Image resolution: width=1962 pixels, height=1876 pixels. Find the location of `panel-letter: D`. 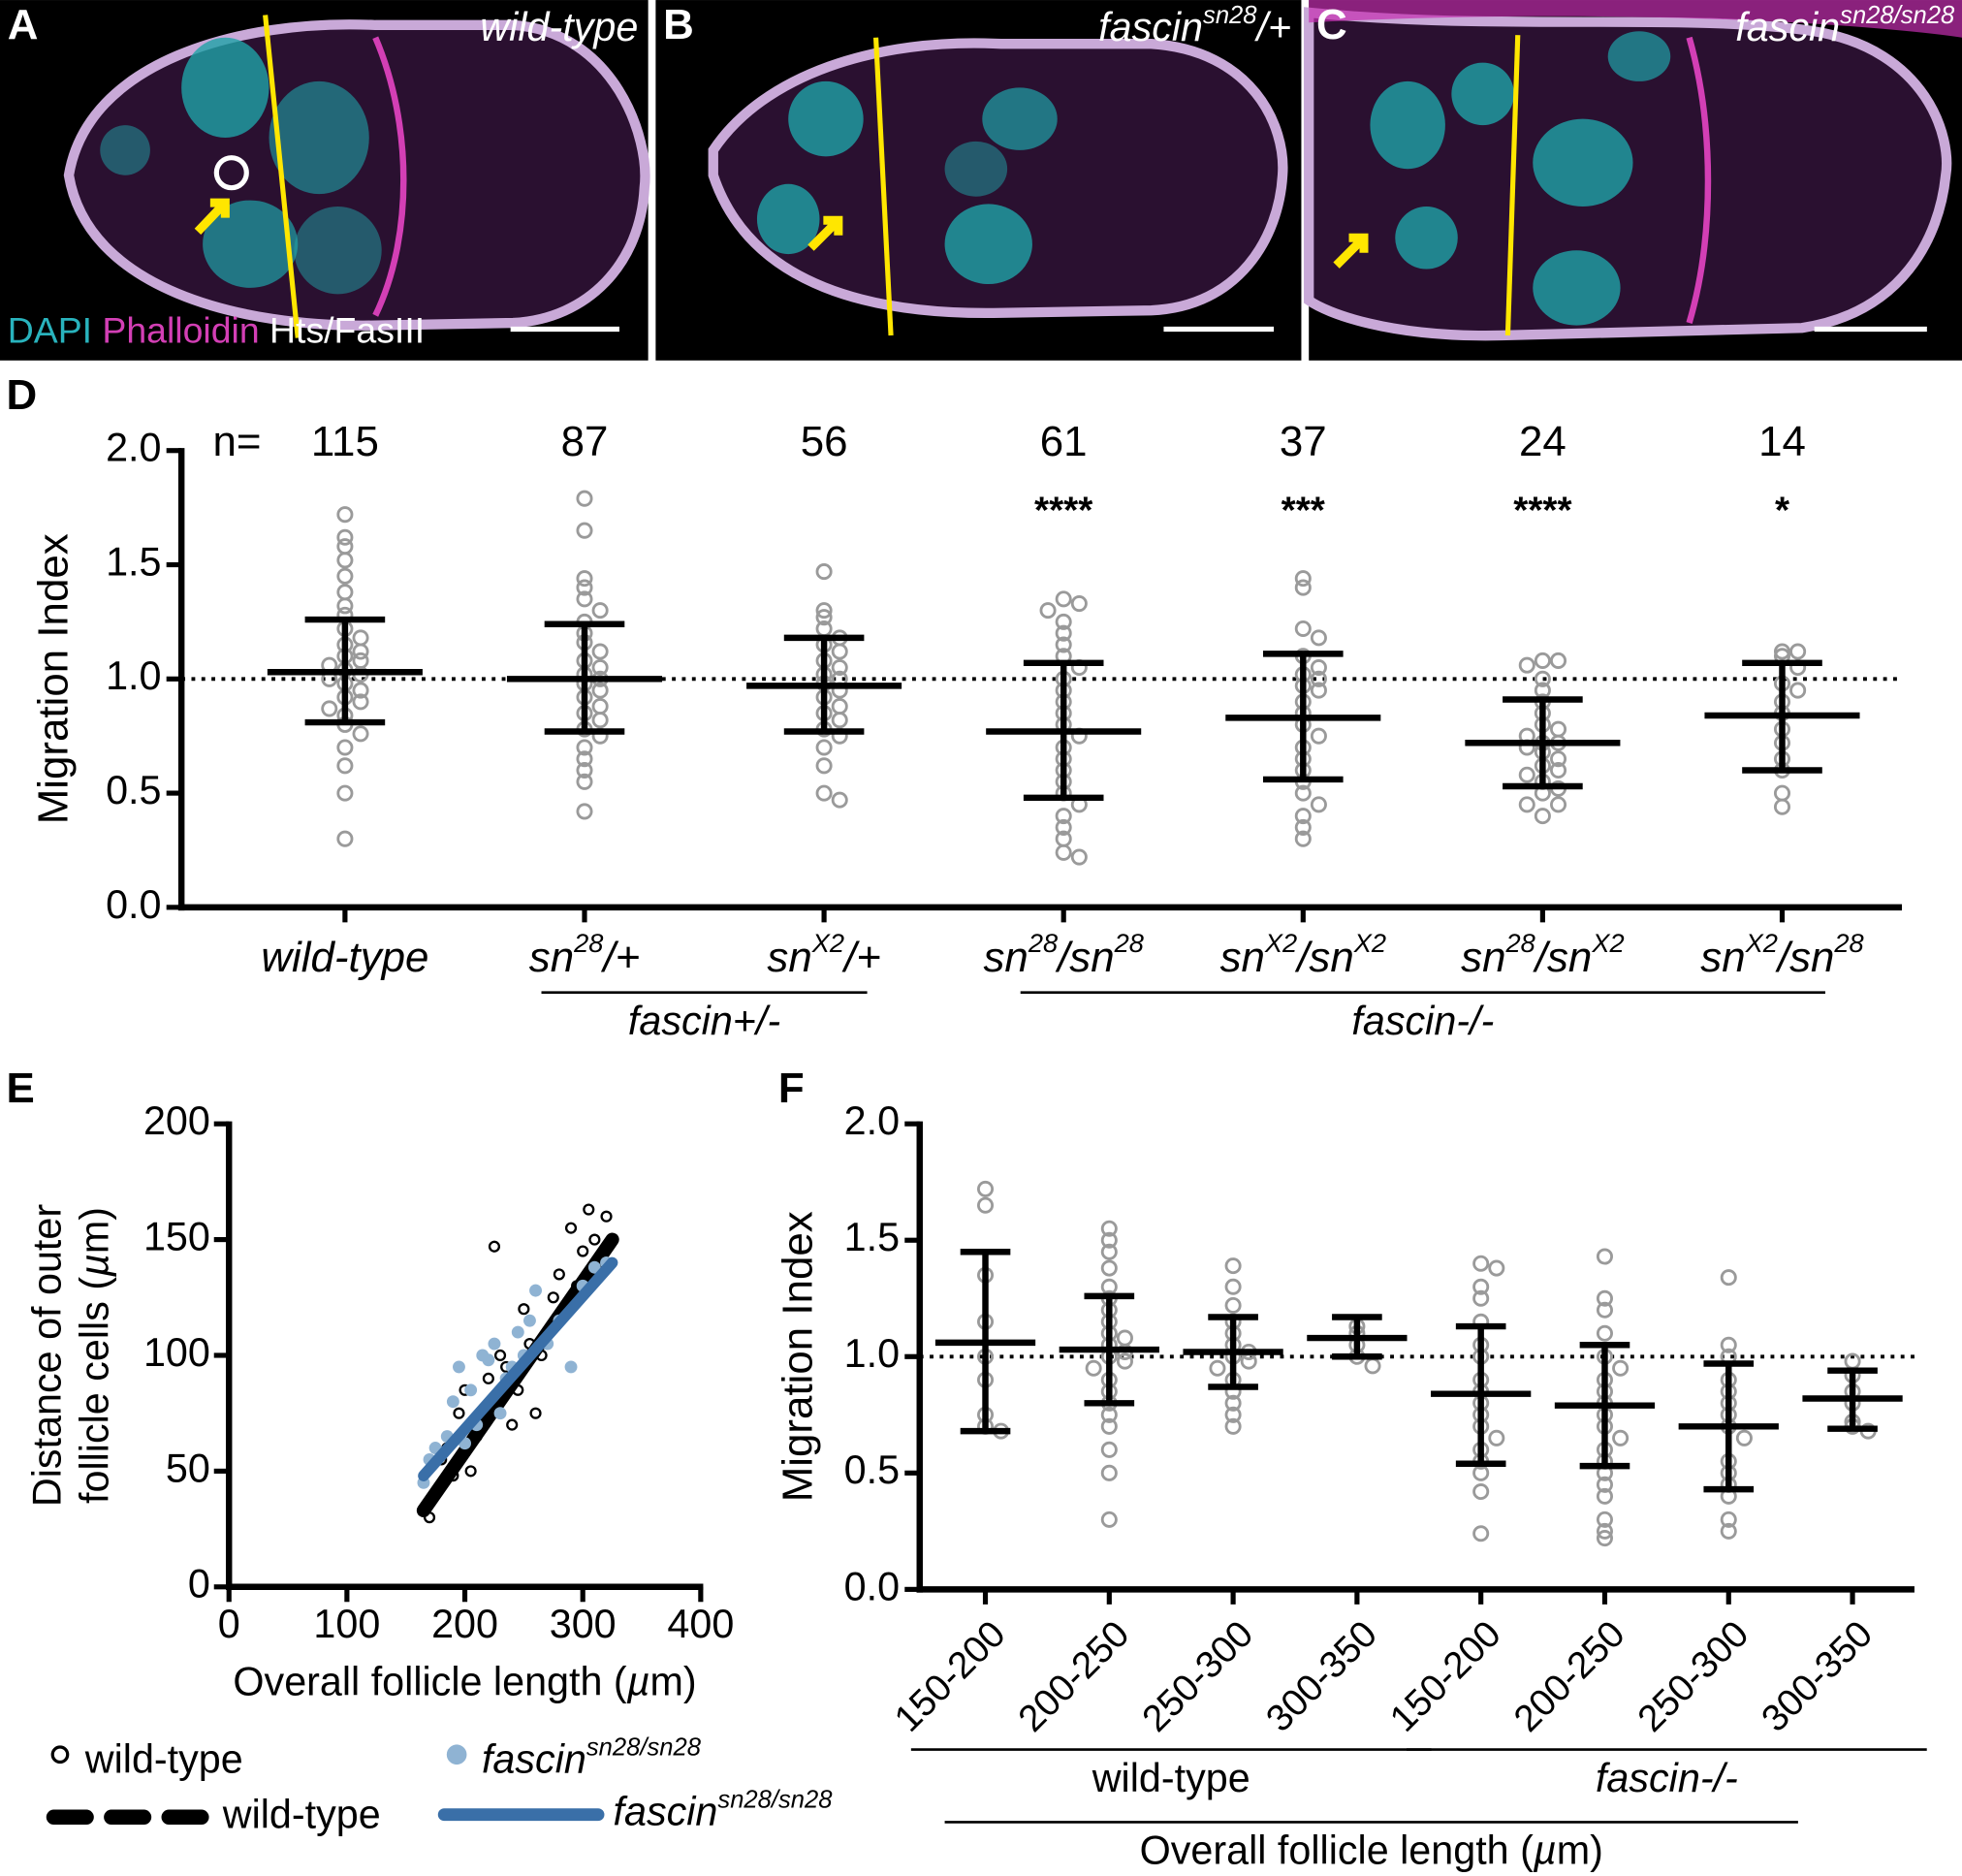

panel-letter: D is located at coordinates (21, 395).